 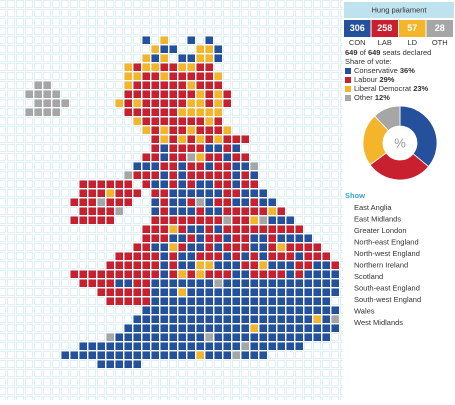 What do you see at coordinates (373, 207) in the screenshot?
I see `region-link: East Anglia` at bounding box center [373, 207].